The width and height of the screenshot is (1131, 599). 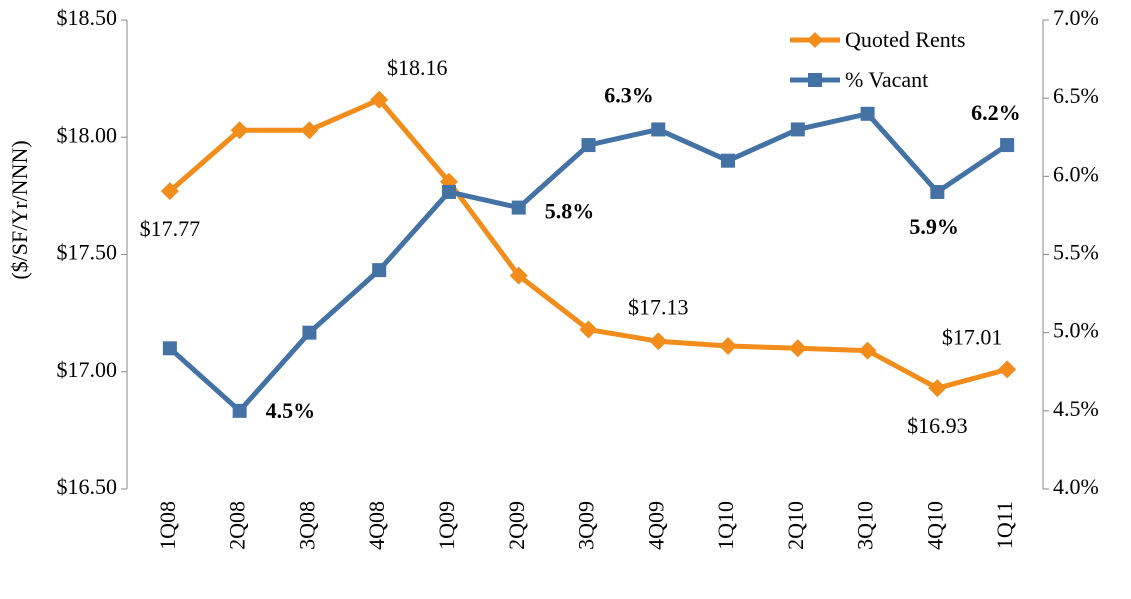 I want to click on y2-tick-label: 6.5%, so click(x=1076, y=95).